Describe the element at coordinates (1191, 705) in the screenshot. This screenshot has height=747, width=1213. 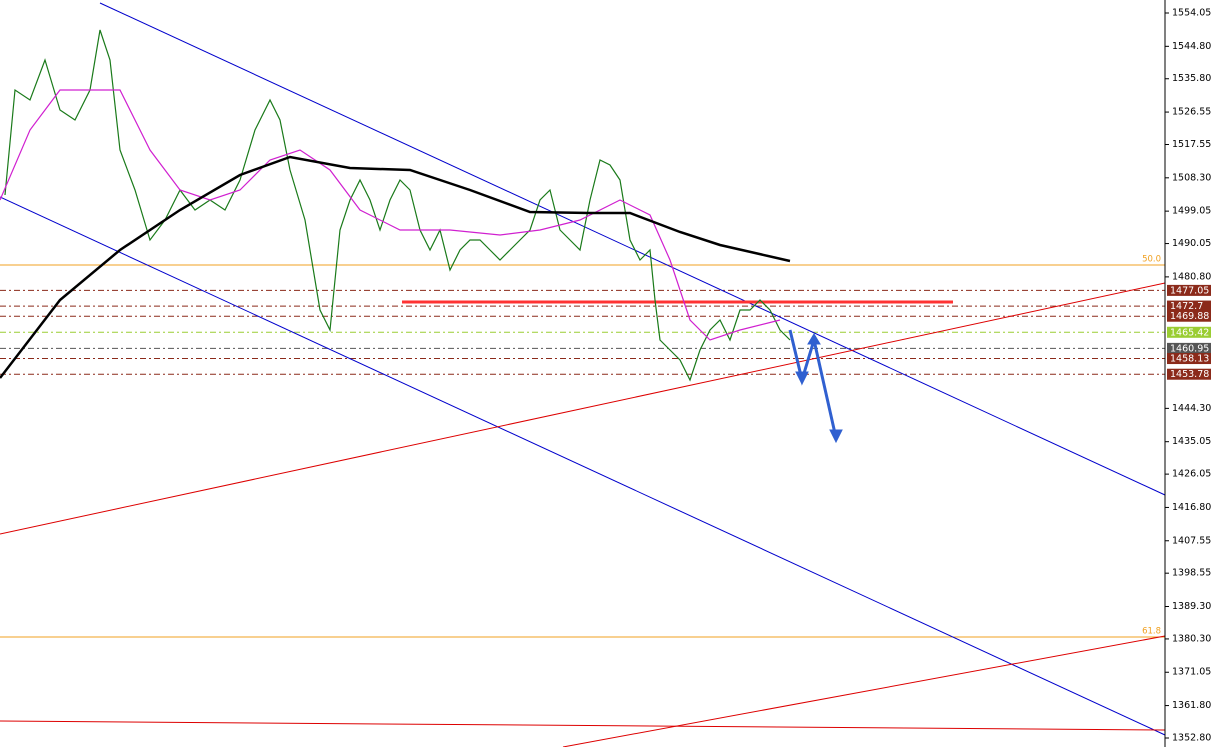
I see `y-tick-label: 1361.80` at that location.